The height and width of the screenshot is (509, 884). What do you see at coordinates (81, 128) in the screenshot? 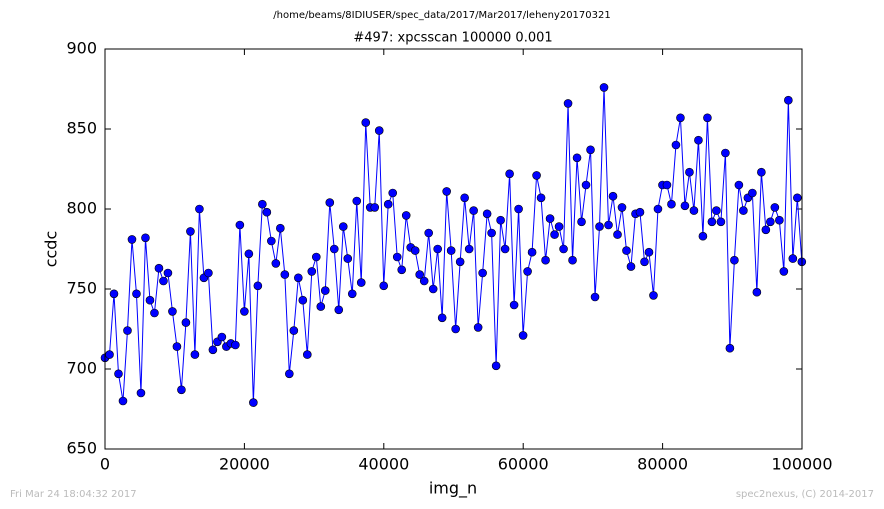
I see `y-tick-label: 850` at bounding box center [81, 128].